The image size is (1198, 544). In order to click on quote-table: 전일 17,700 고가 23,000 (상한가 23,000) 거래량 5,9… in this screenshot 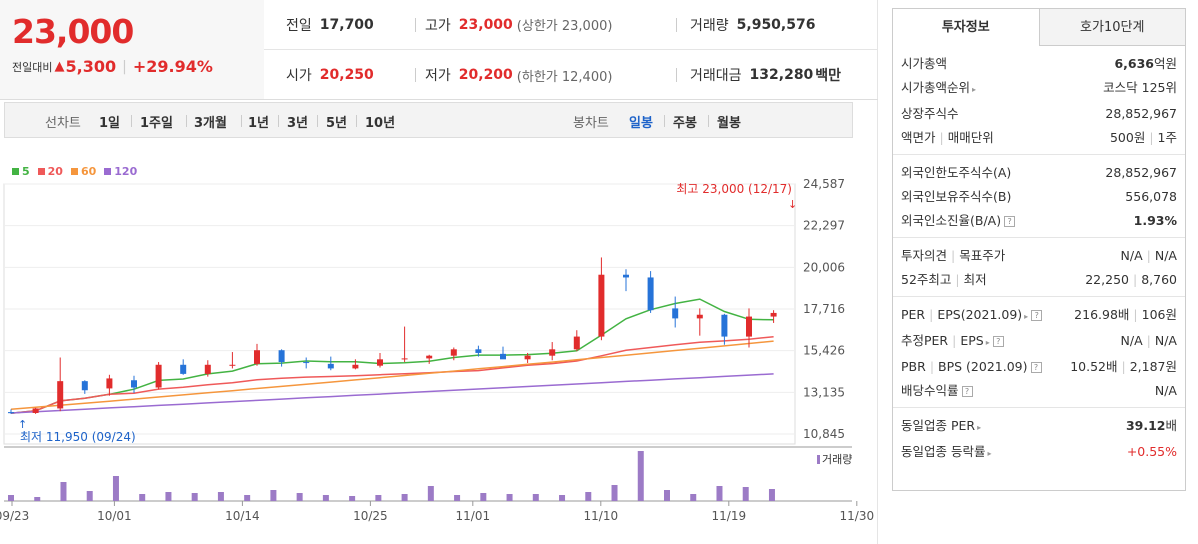, I will do `click(571, 50)`.